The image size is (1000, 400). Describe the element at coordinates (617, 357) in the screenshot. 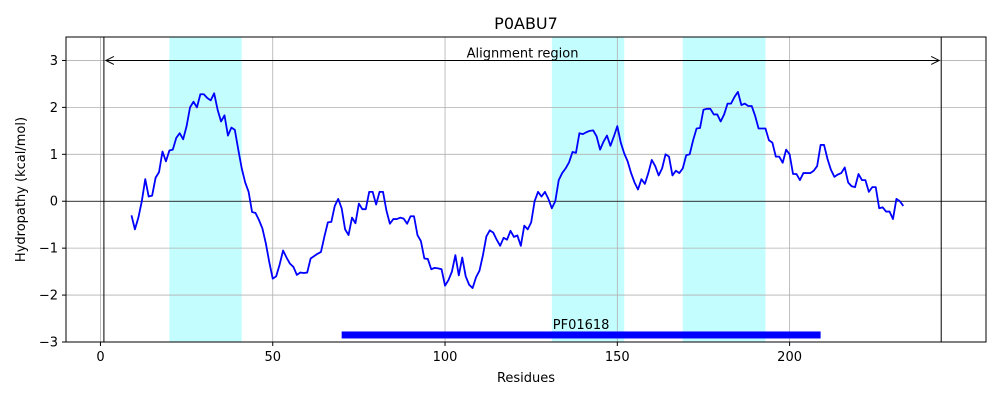

I see `x-tick-label: 150` at that location.